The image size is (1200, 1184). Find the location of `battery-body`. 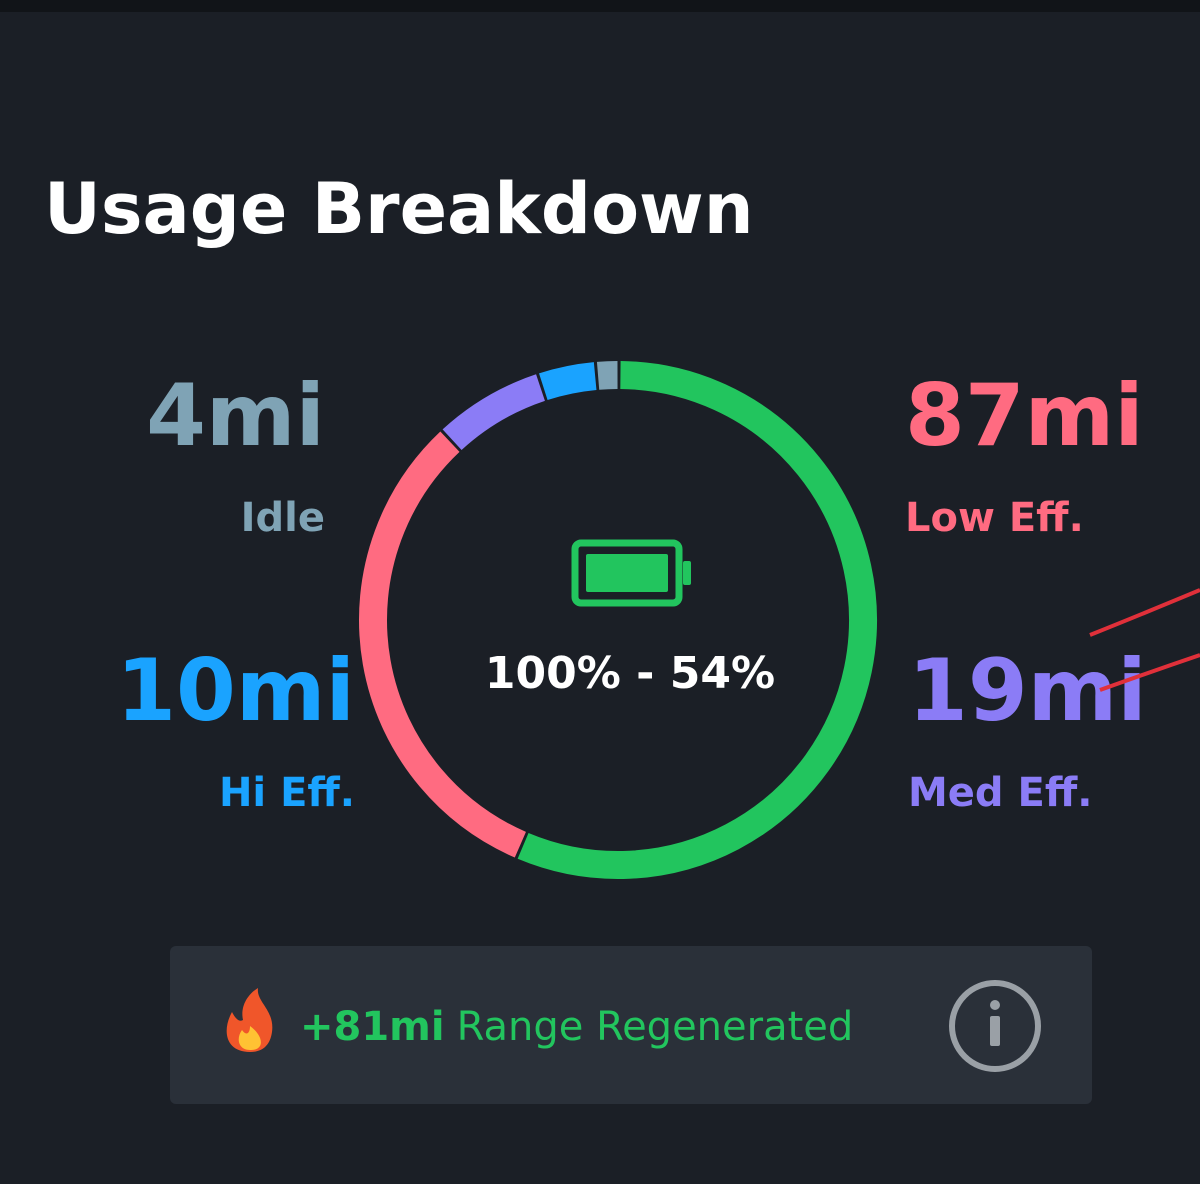

battery-body is located at coordinates (627, 573).